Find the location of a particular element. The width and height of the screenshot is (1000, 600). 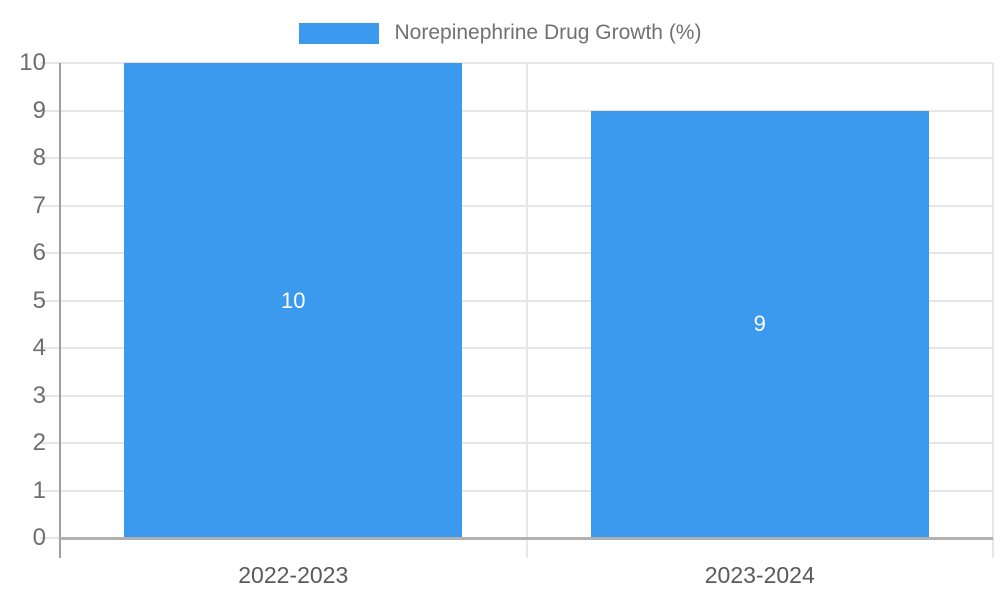

y-axis-tick-label: 4 is located at coordinates (39, 347).